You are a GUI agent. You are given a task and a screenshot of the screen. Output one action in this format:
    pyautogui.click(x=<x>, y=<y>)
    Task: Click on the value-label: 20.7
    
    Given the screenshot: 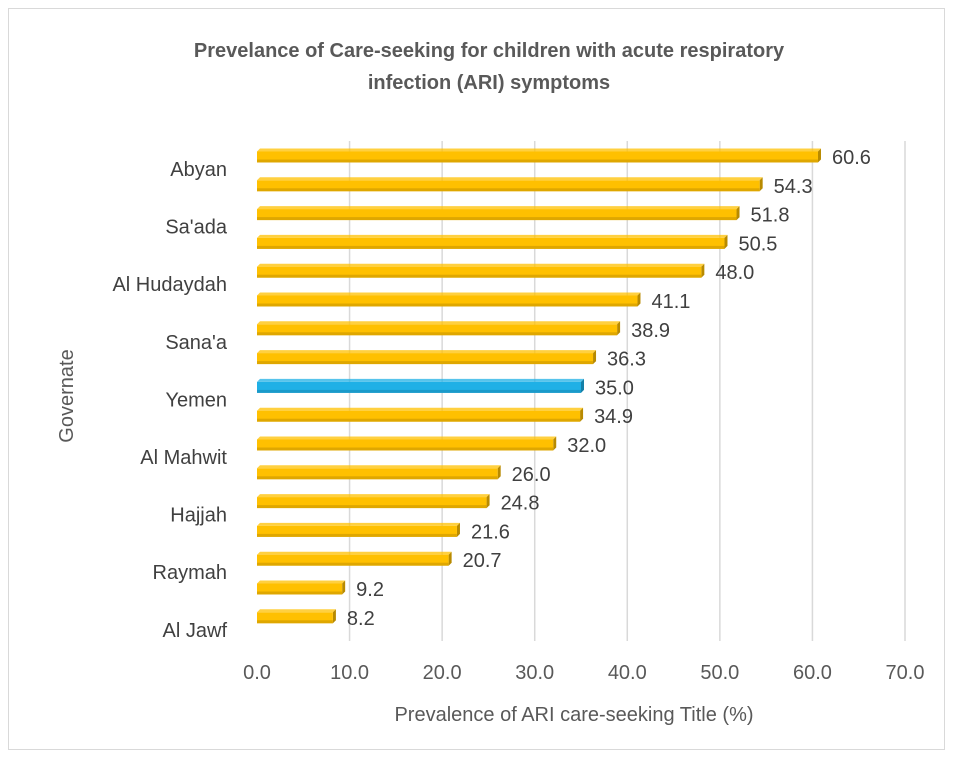 What is the action you would take?
    pyautogui.click(x=482, y=561)
    